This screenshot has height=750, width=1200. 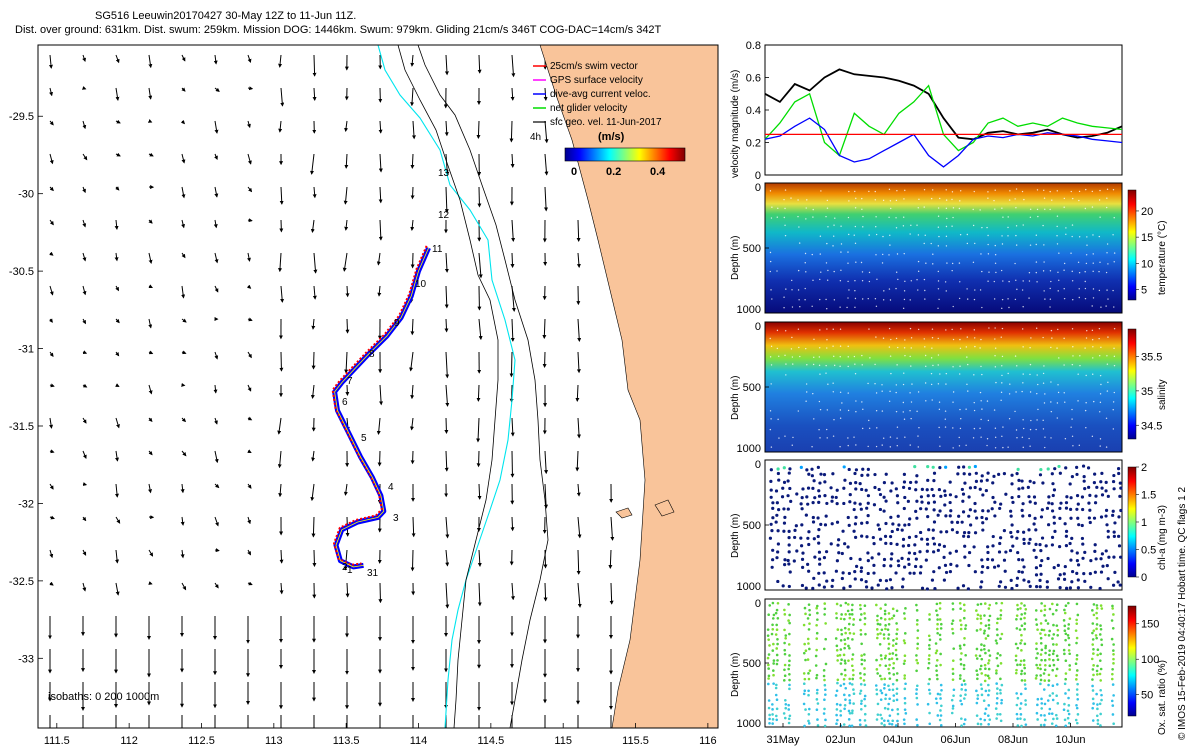 I want to click on depth-tick: 0, so click(x=758, y=327).